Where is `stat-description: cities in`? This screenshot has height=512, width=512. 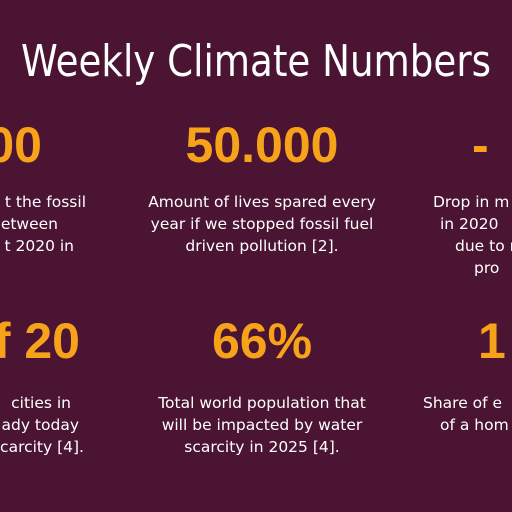
stat-description: cities in is located at coordinates (41, 403).